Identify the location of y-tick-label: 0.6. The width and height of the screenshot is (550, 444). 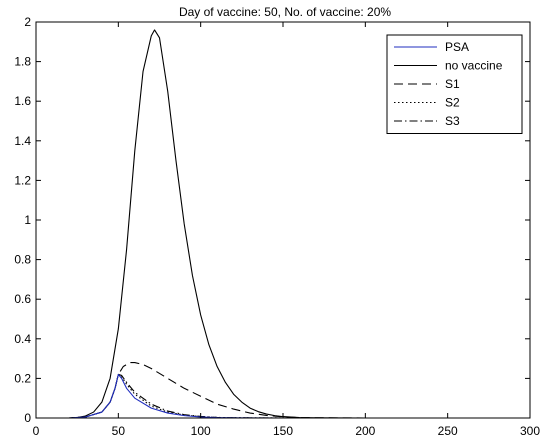
(22, 299).